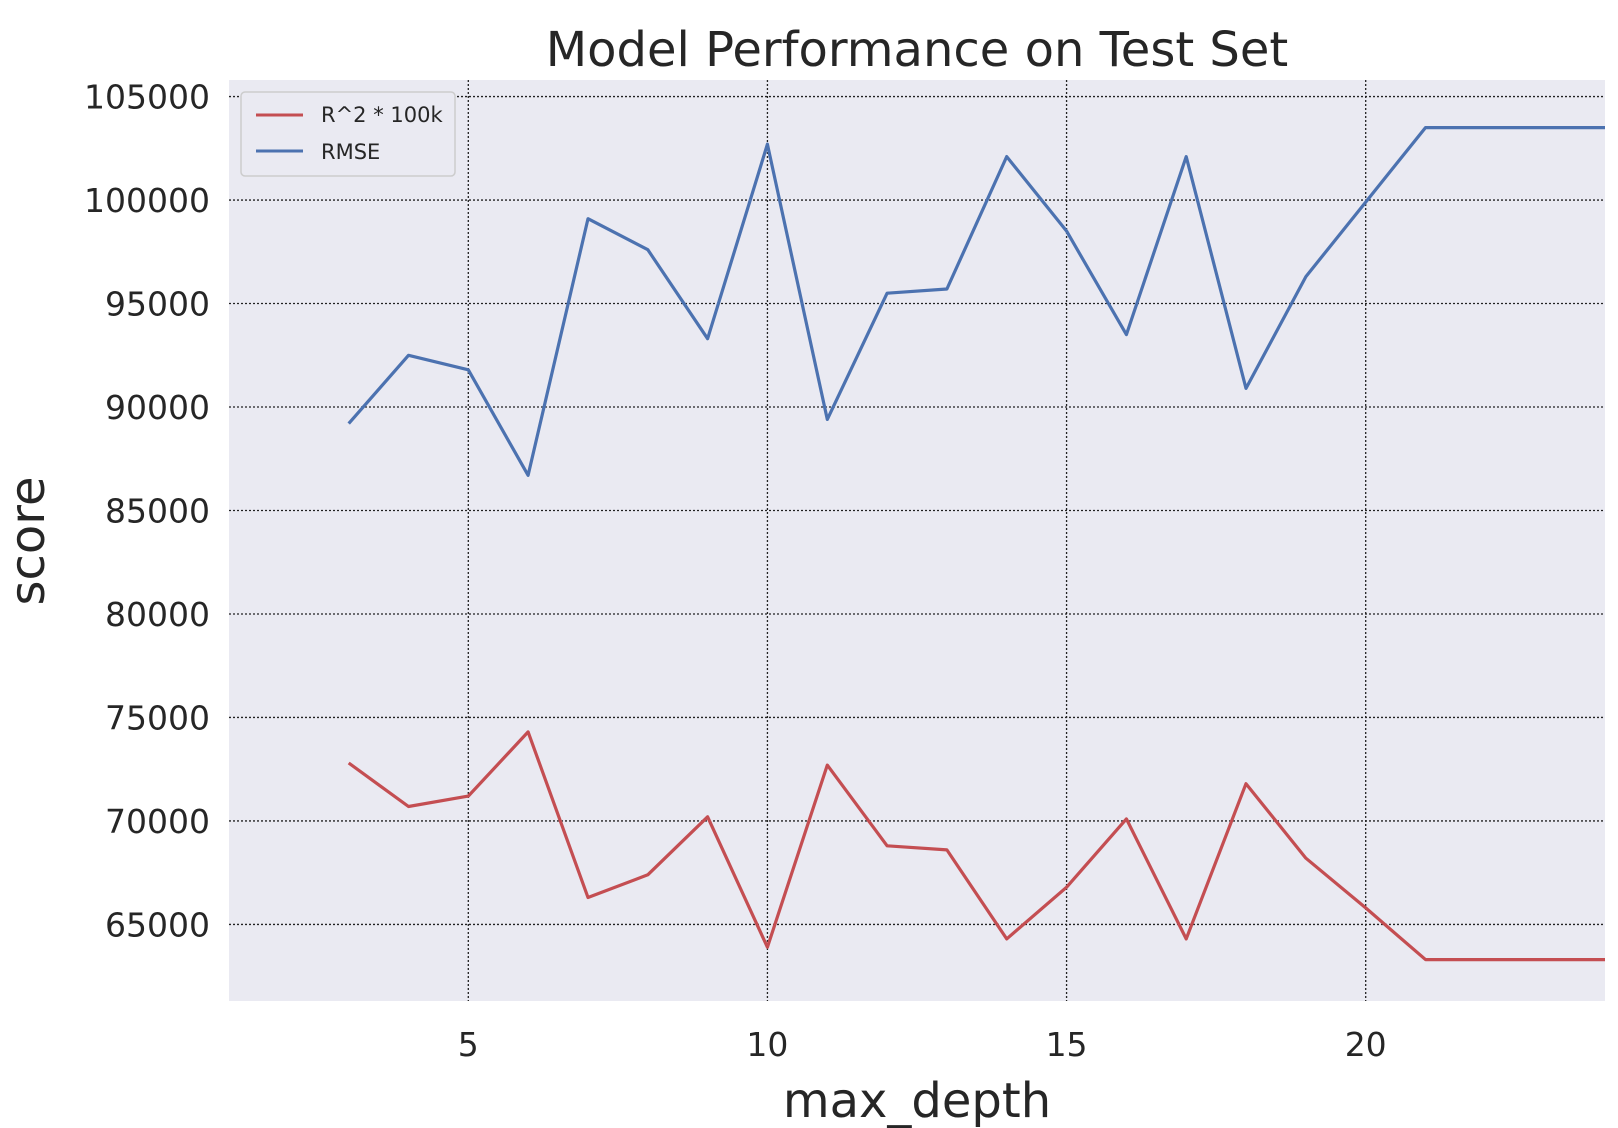 This screenshot has width=1618, height=1128. What do you see at coordinates (382, 115) in the screenshot?
I see `legend-label-r2: R^2 * 100k` at bounding box center [382, 115].